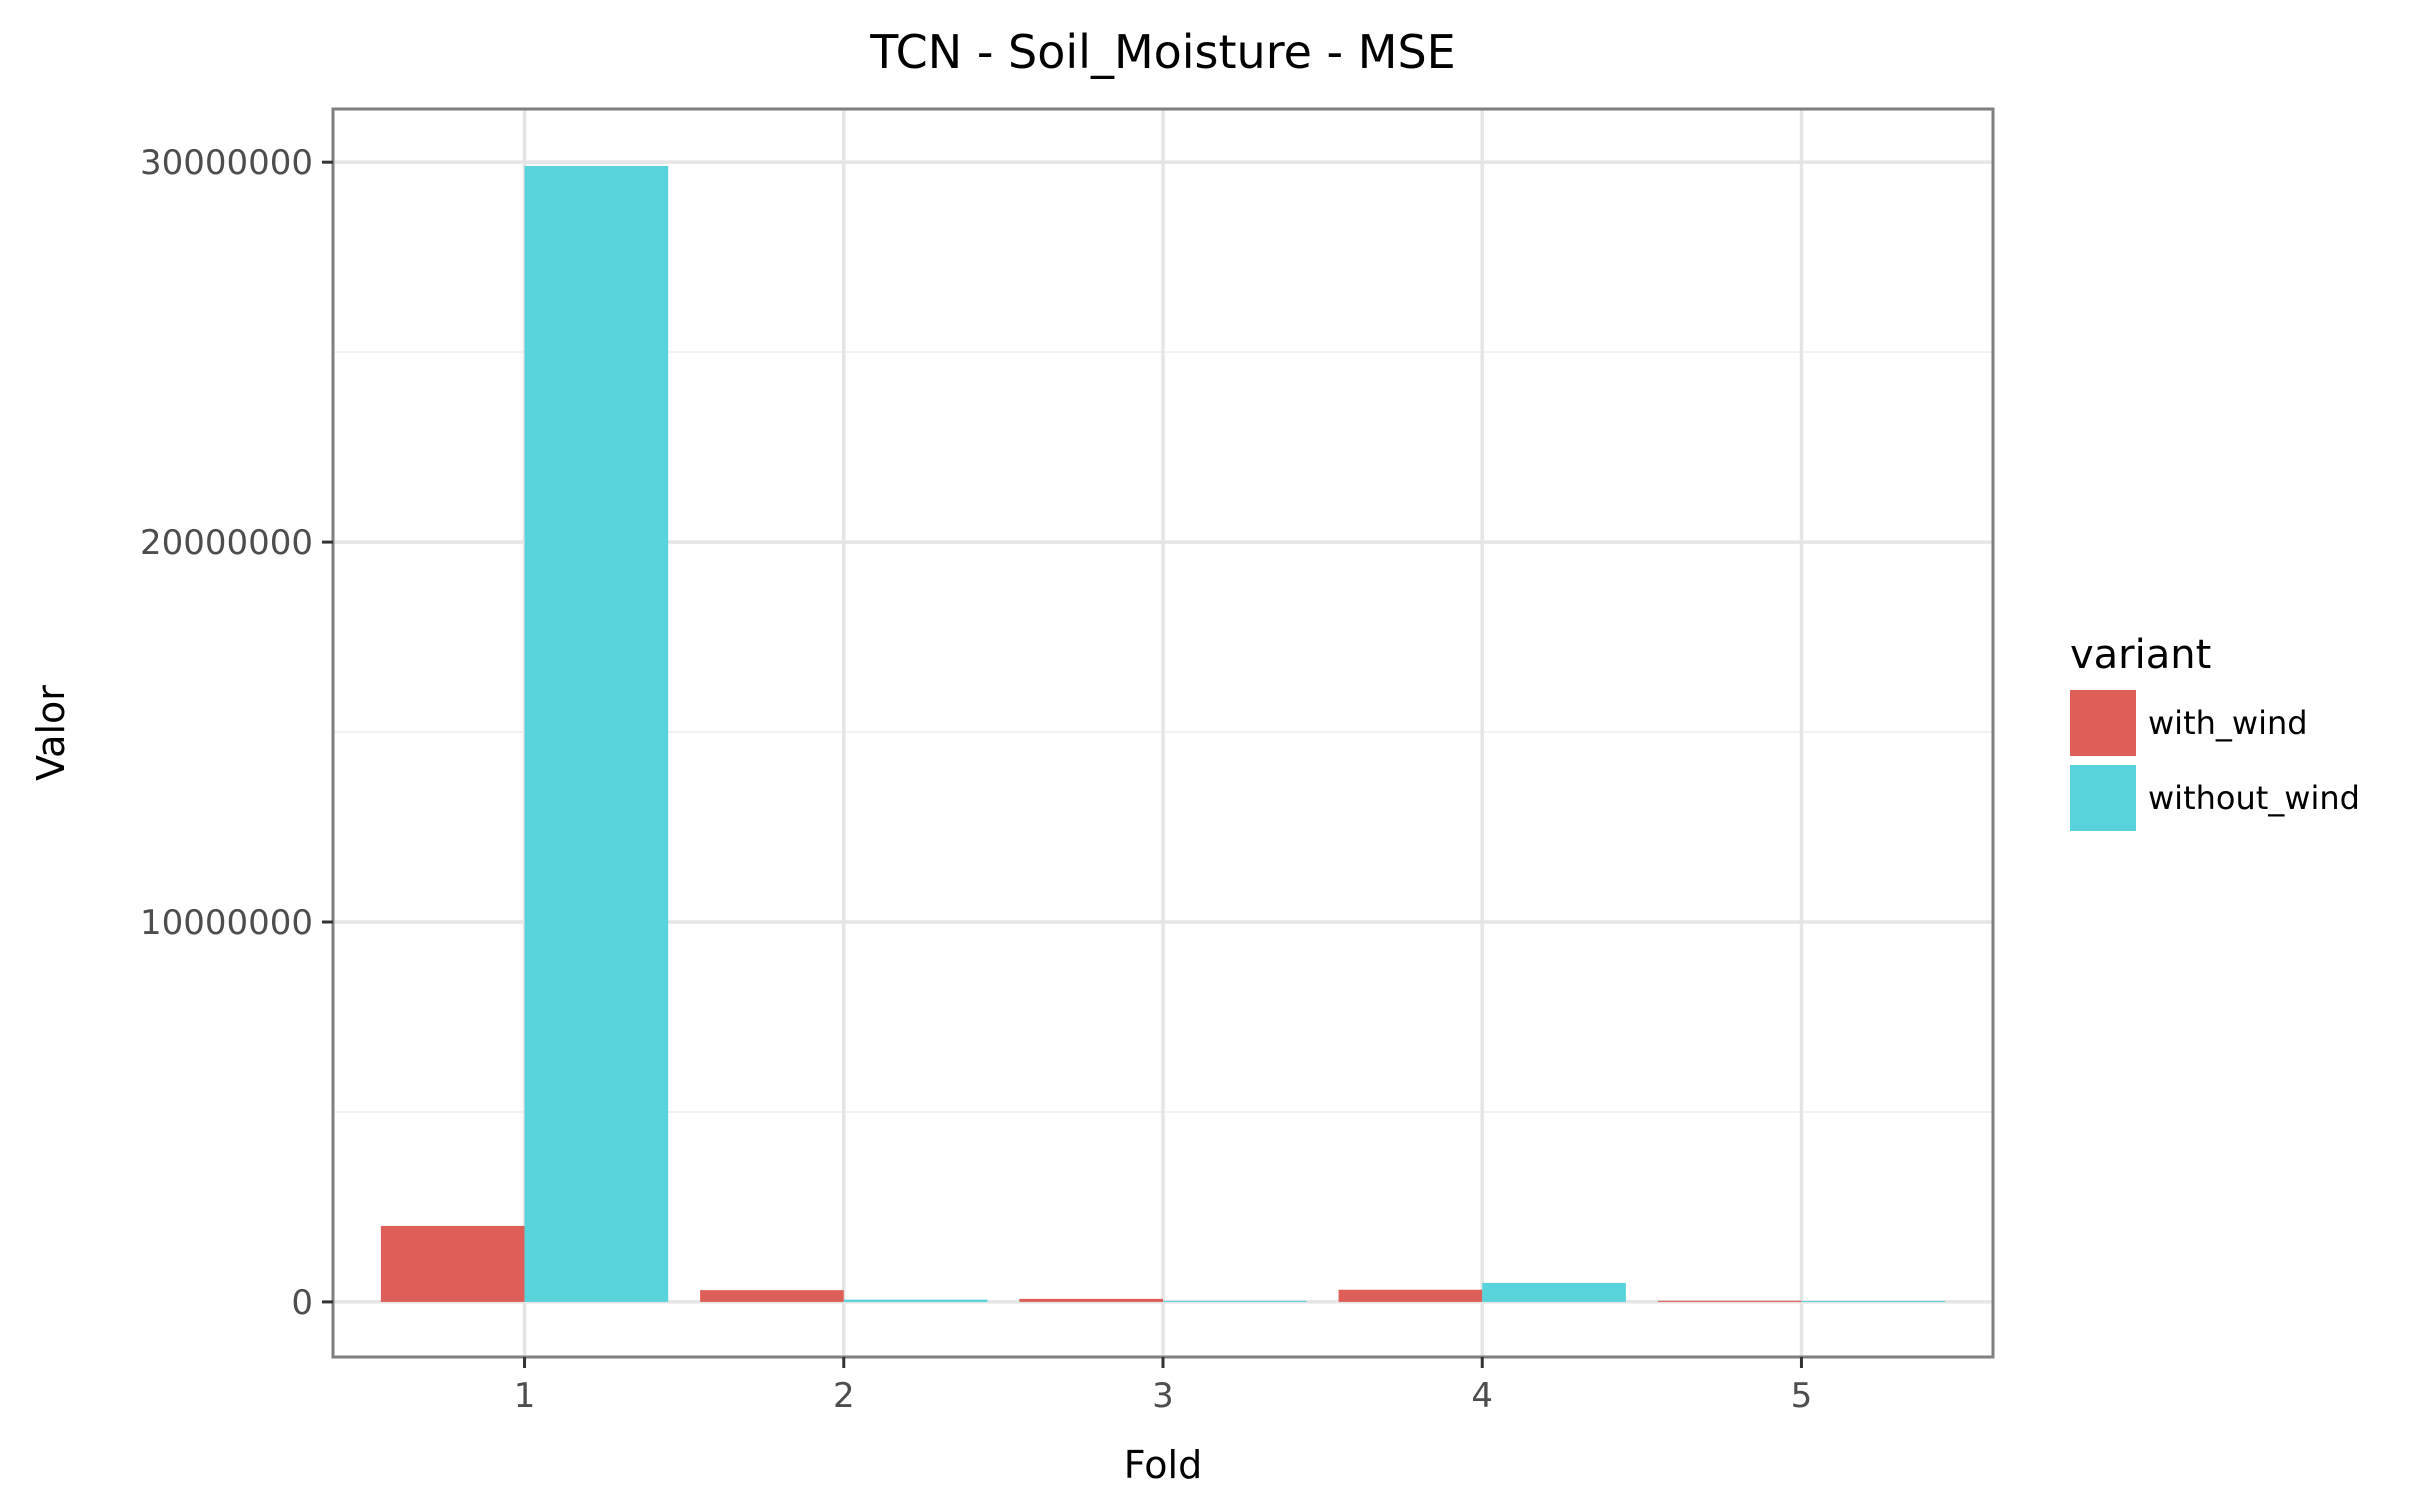 This screenshot has width=2411, height=1511. Describe the element at coordinates (2103, 723) in the screenshot. I see `legend-swatch-with_wind` at that location.